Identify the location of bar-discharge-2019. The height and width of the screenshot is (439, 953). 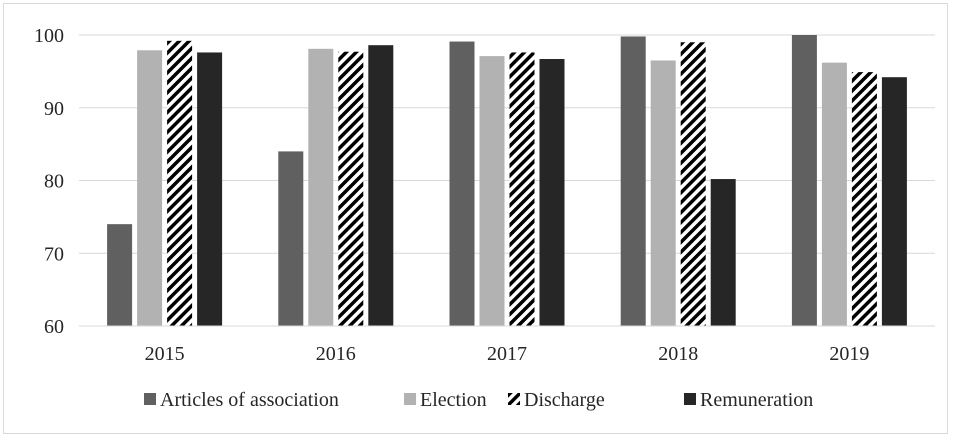
(864, 199).